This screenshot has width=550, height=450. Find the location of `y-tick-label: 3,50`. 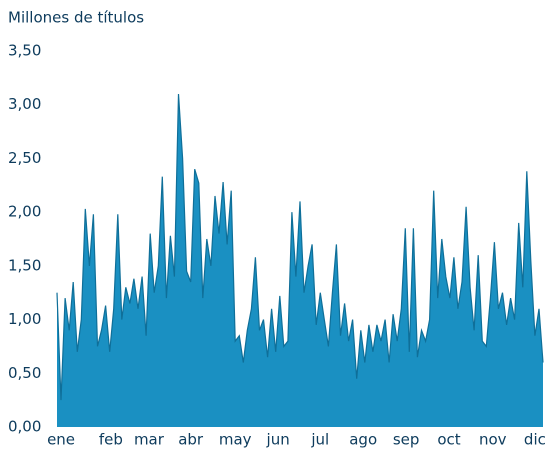

y-tick-label: 3,50 is located at coordinates (24, 51).